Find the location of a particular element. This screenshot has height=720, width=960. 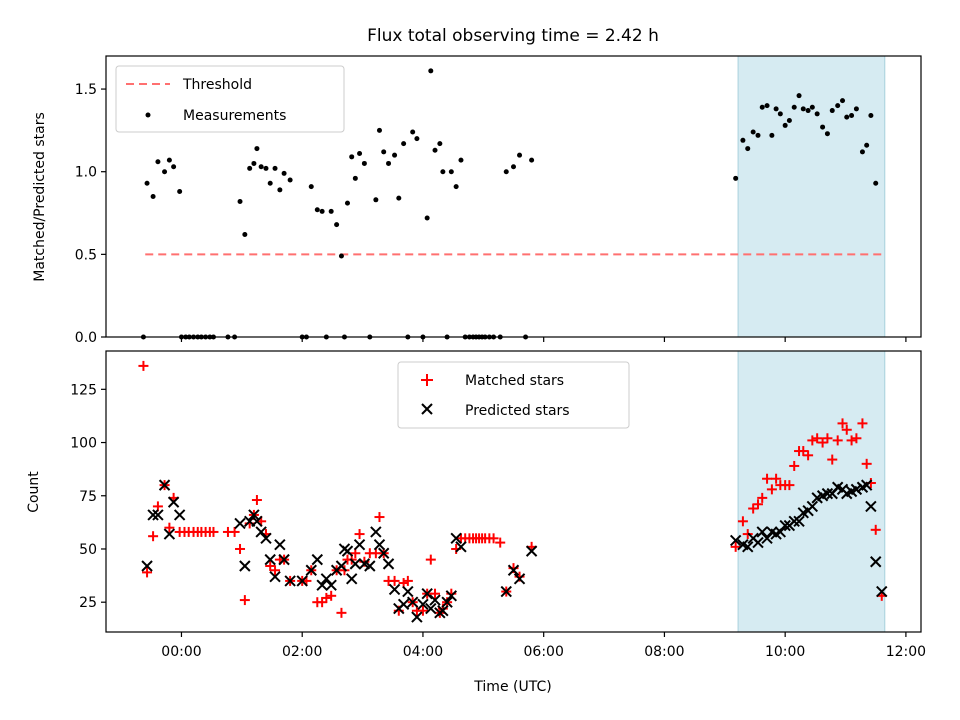

y-tick-label: 0.5 is located at coordinates (86, 255).